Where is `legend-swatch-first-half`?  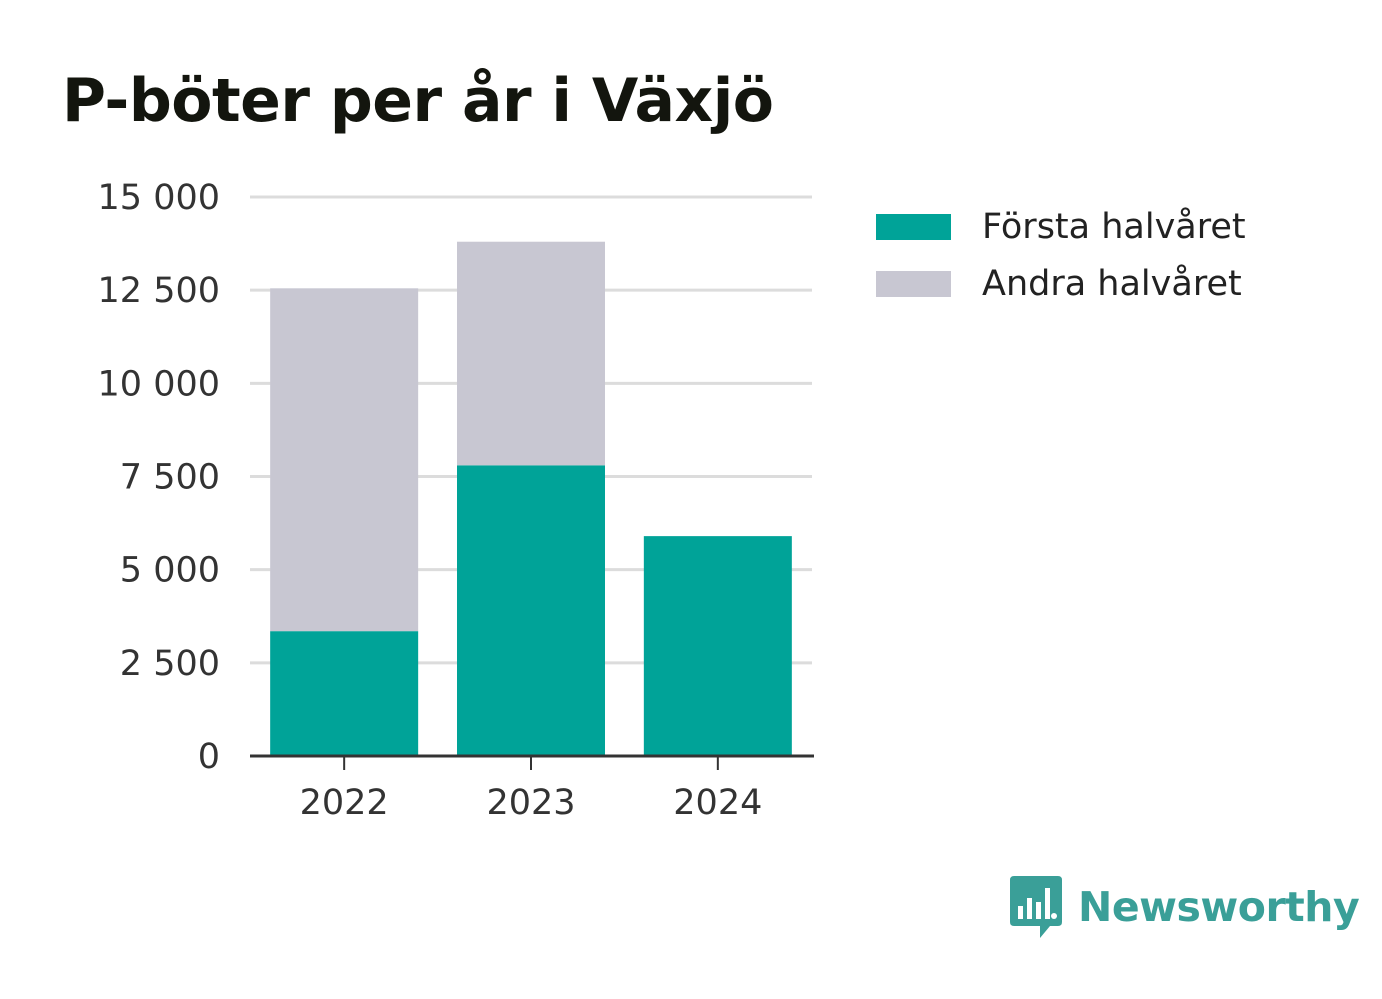 legend-swatch-first-half is located at coordinates (913, 226).